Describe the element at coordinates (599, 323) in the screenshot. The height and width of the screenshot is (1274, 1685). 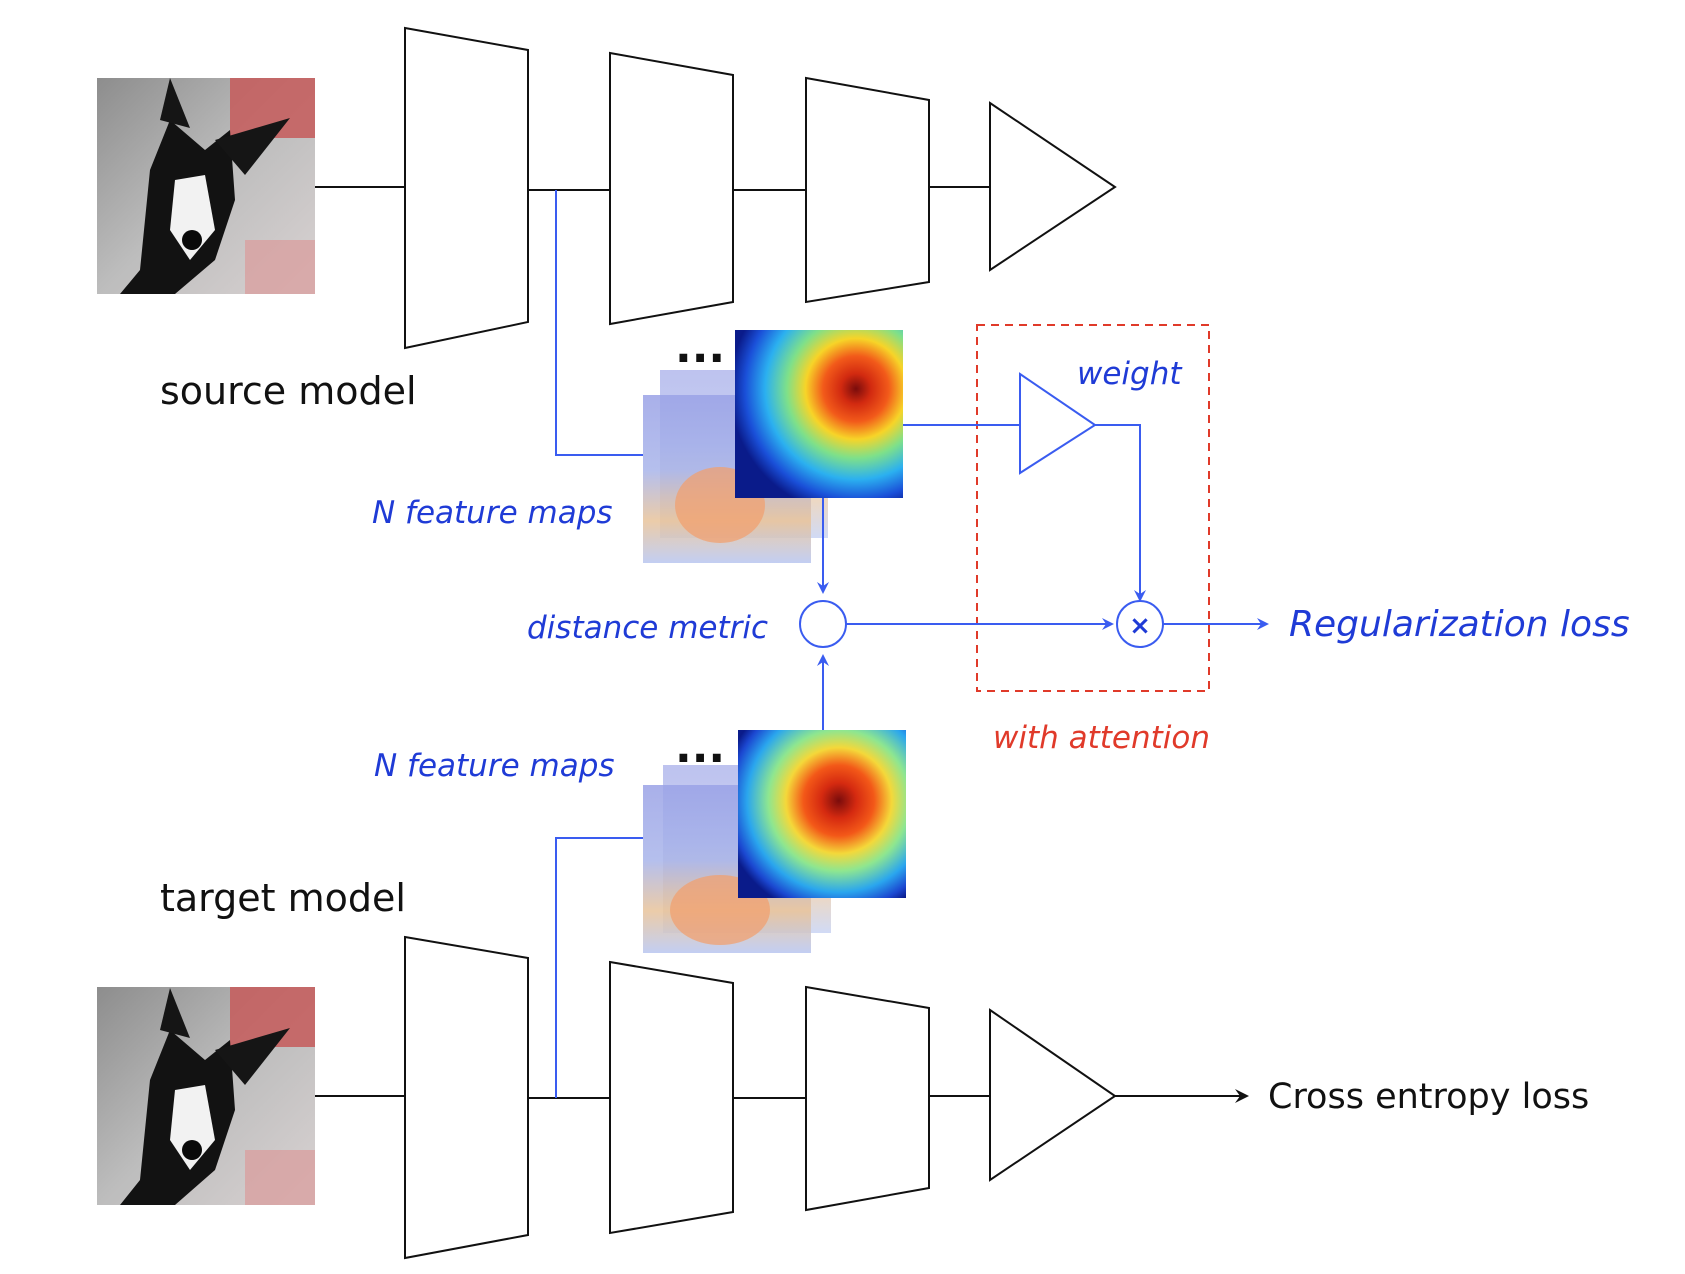
I see `source-tap-line` at that location.